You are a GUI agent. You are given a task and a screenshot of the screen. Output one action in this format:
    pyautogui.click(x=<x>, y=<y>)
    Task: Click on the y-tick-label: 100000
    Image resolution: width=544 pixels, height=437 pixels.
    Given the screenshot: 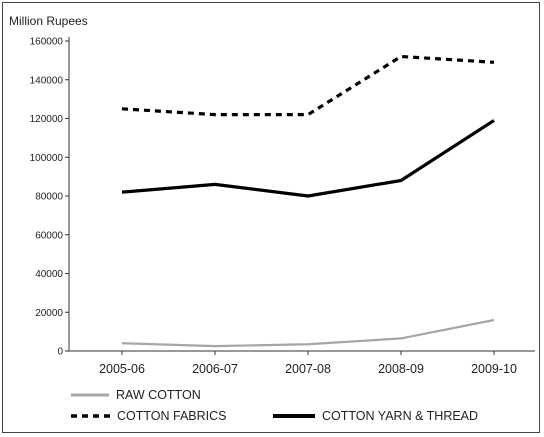 What is the action you would take?
    pyautogui.click(x=47, y=158)
    